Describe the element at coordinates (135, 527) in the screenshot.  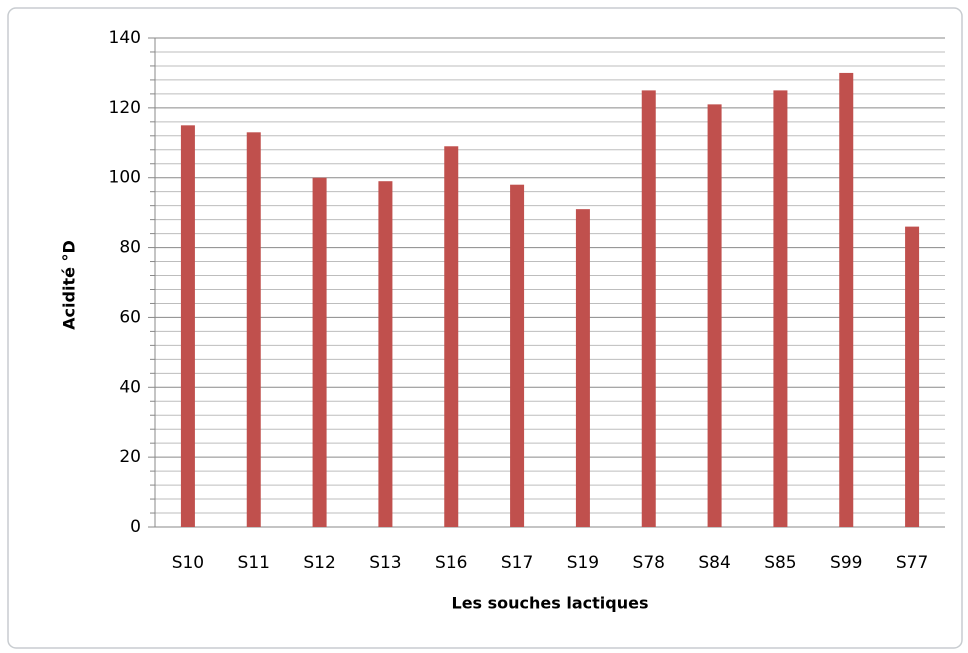
I see `y-tick-label: 0` at that location.